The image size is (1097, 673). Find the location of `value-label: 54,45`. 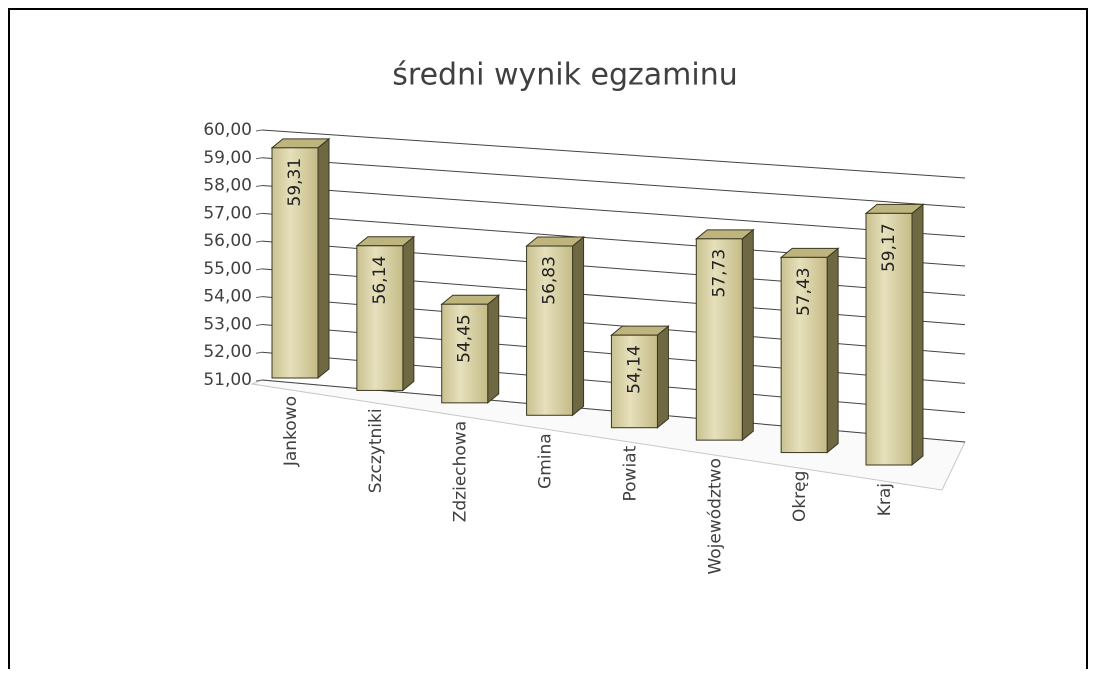

value-label: 54,45 is located at coordinates (465, 338).